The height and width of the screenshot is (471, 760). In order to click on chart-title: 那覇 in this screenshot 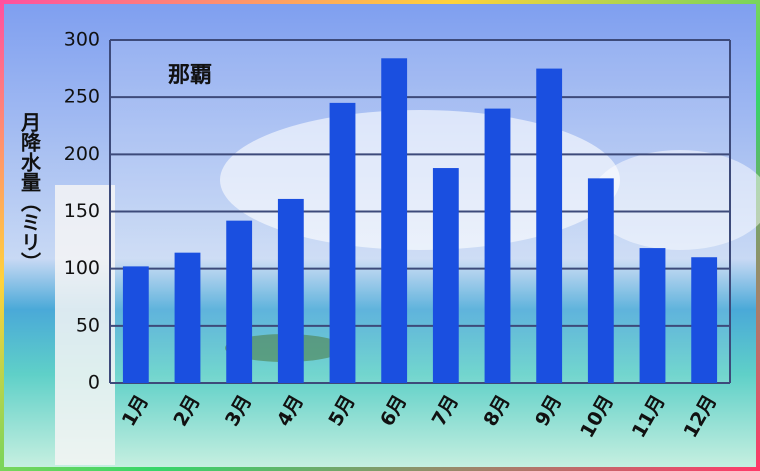, I will do `click(190, 75)`.